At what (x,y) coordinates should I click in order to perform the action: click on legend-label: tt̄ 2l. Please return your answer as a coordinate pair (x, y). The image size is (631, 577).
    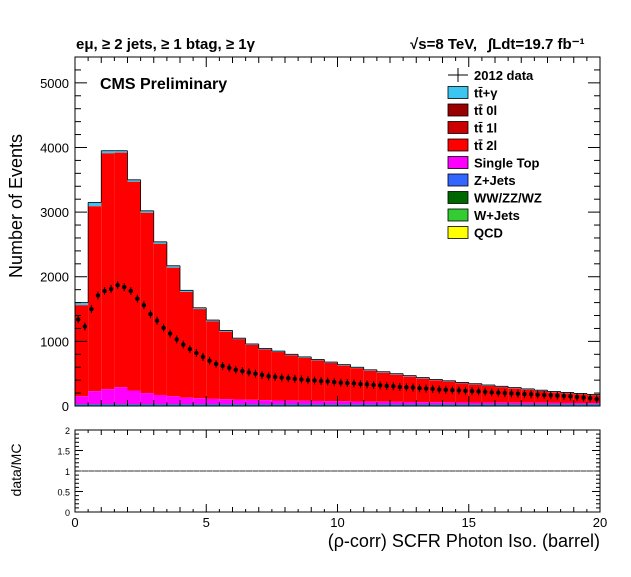
    Looking at the image, I should click on (485, 145).